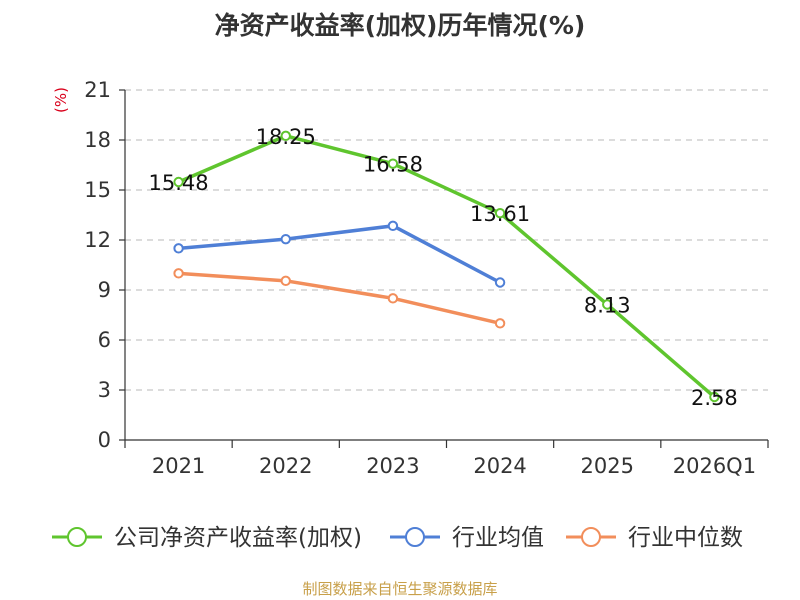 The width and height of the screenshot is (800, 600). I want to click on x-tick-label: 2025, so click(607, 466).